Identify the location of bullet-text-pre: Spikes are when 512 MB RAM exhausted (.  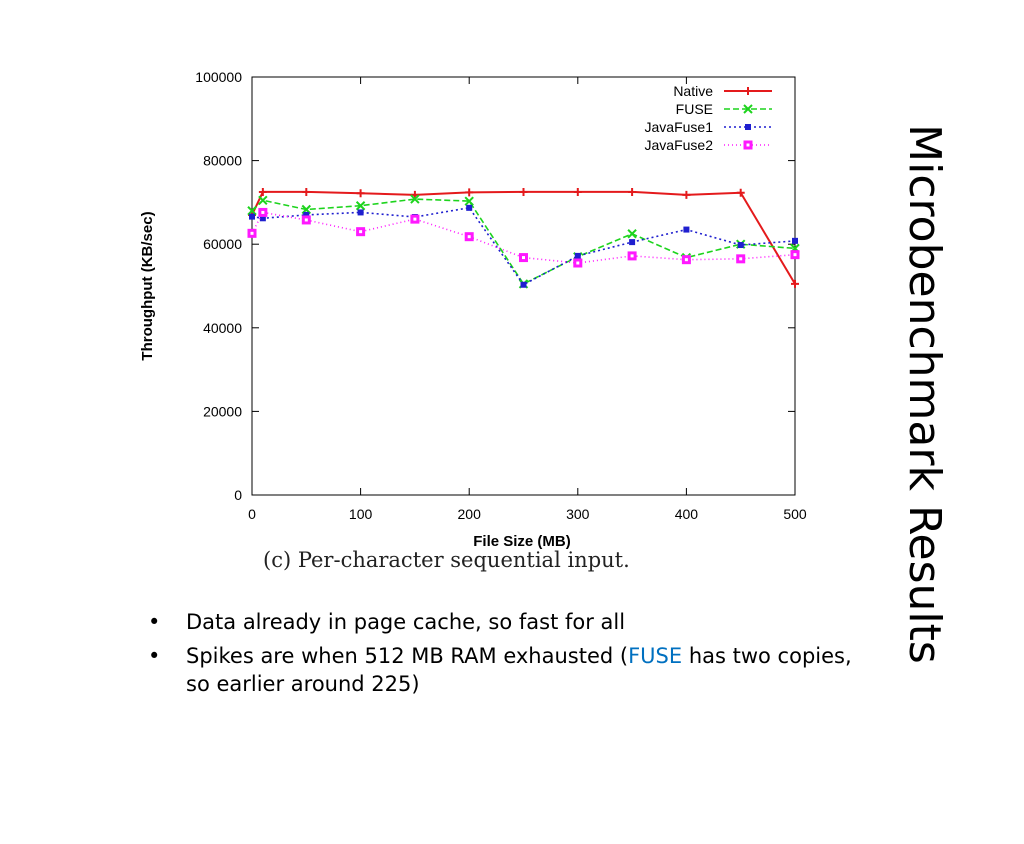
(407, 656).